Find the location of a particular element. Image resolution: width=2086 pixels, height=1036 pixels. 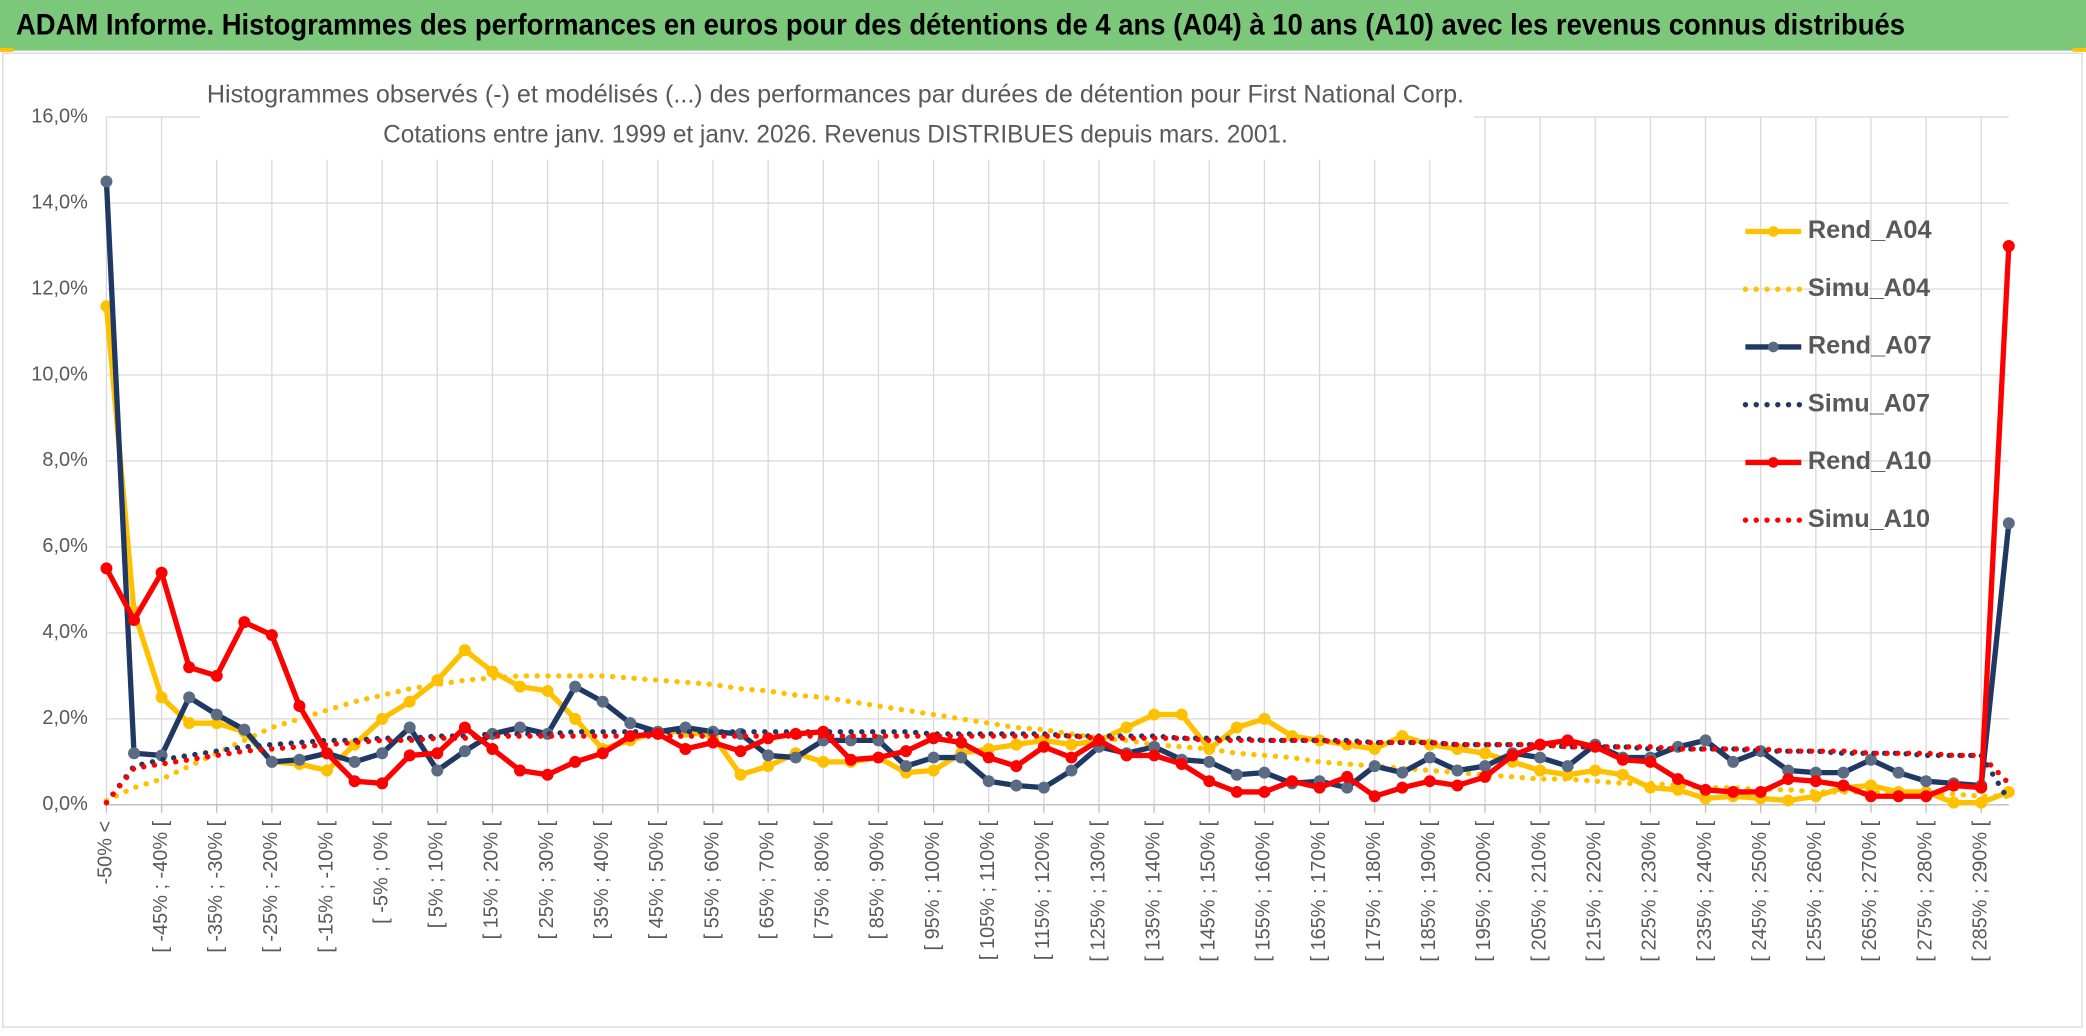

header-bar is located at coordinates (1043, 25).